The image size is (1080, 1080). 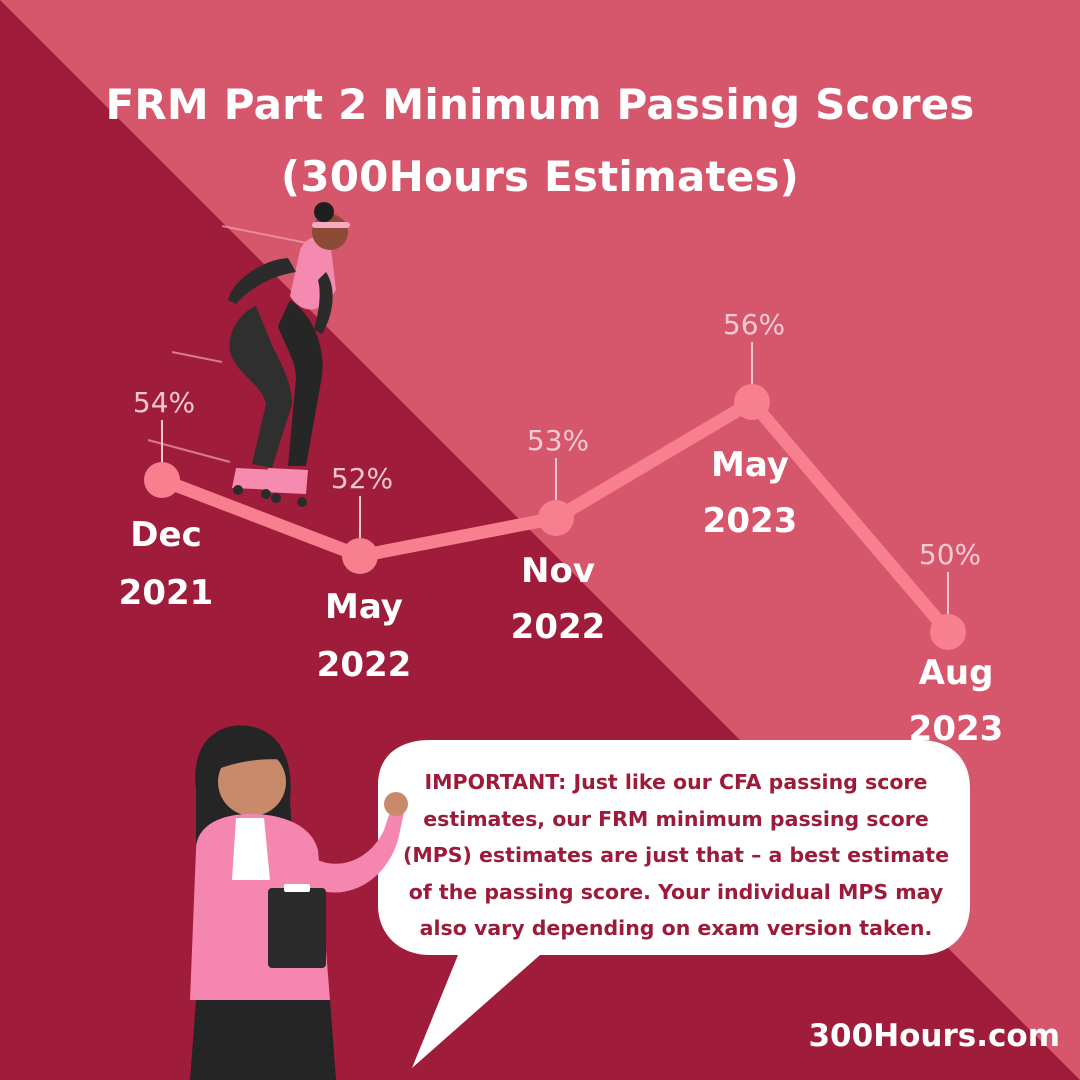 I want to click on value-label: 54%, so click(x=164, y=402).